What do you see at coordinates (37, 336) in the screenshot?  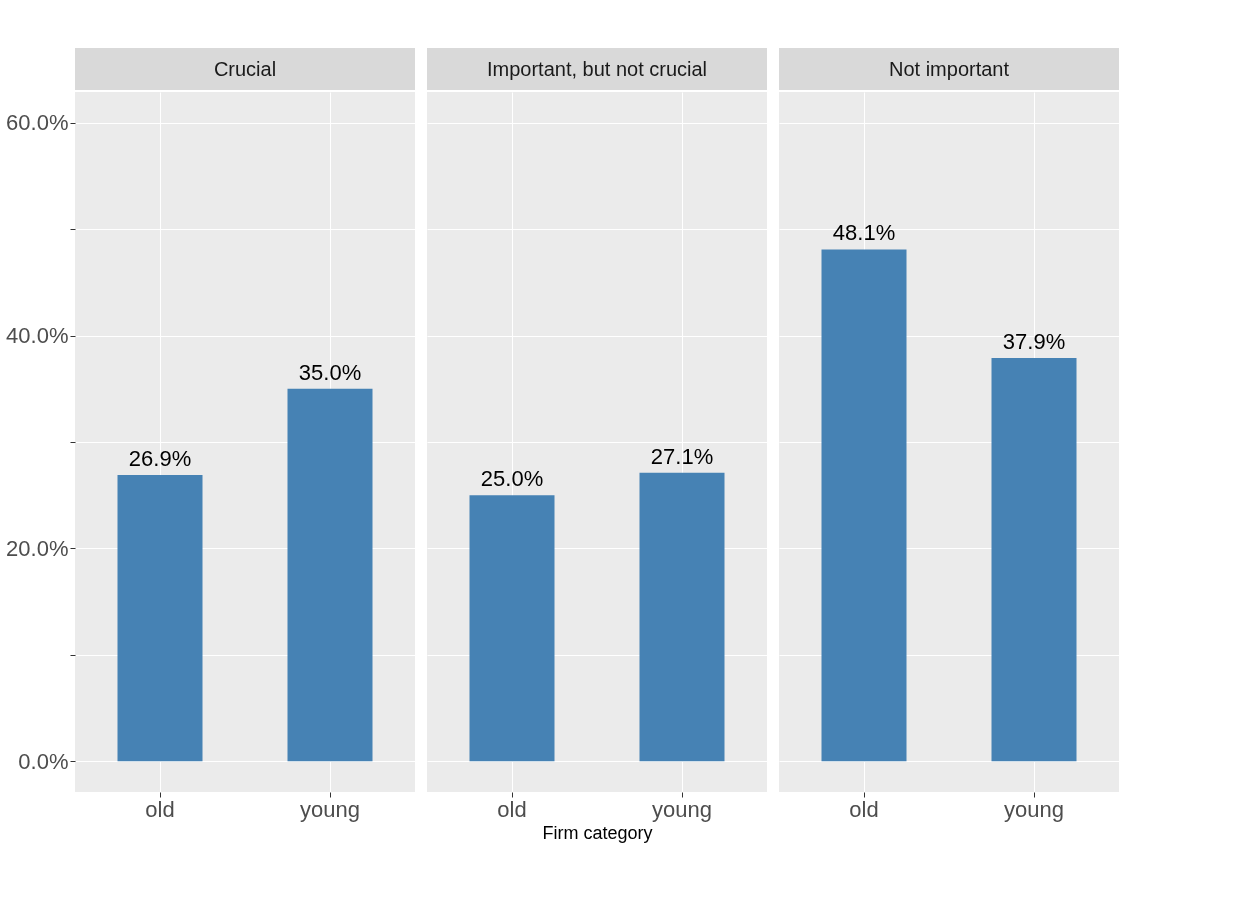 I see `y-tick-label: 40.0%` at bounding box center [37, 336].